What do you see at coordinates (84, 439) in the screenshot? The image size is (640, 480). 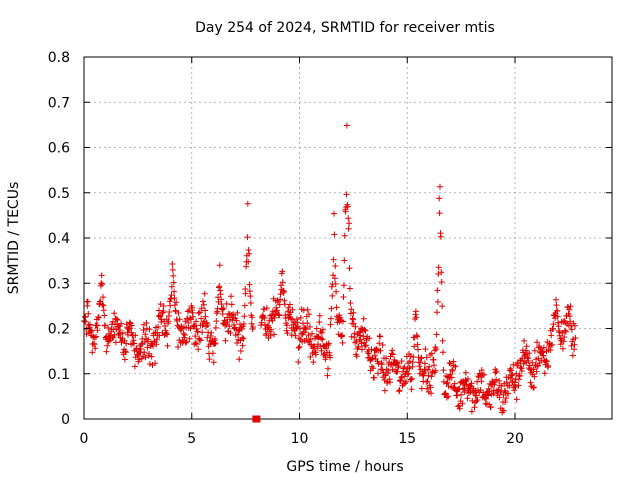 I see `x-tick-label: 0` at bounding box center [84, 439].